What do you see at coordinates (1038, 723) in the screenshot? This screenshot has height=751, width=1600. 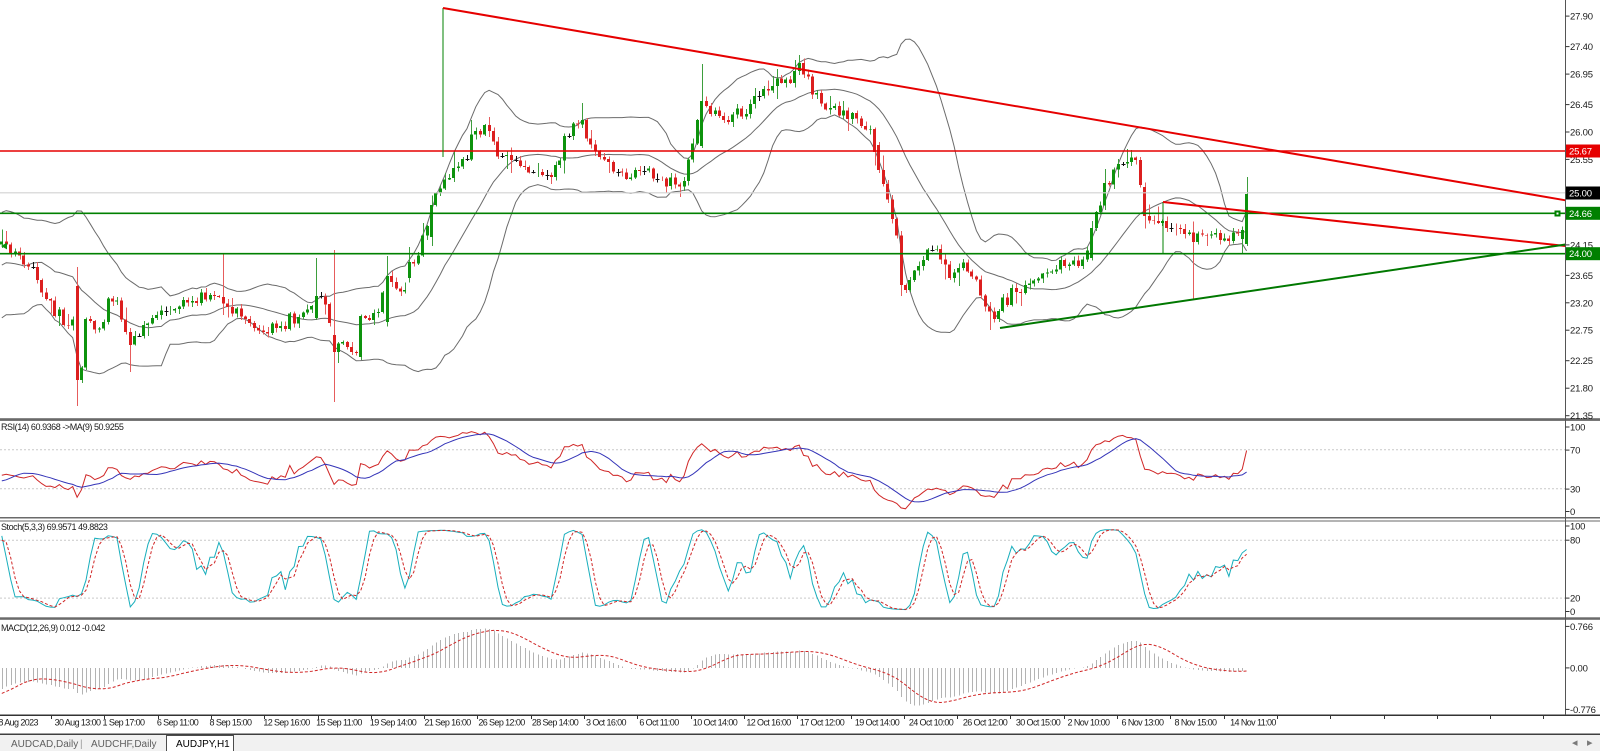 I see `svg-text: 30 Oct 15:00` at bounding box center [1038, 723].